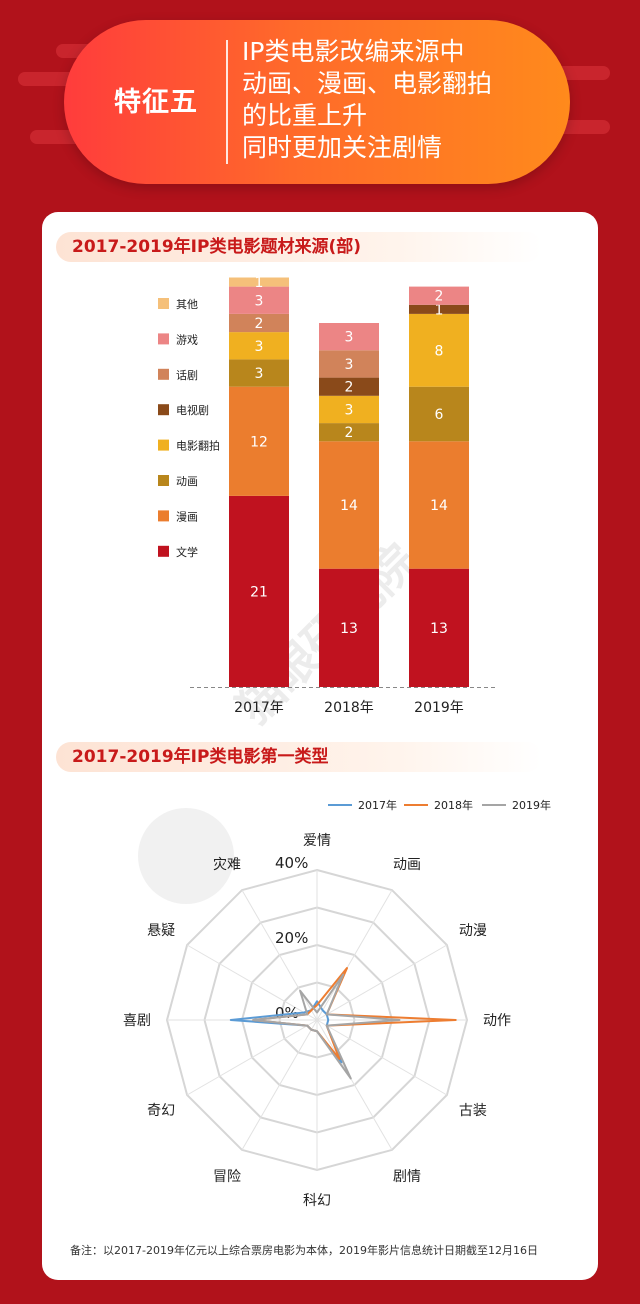 The width and height of the screenshot is (640, 1304). Describe the element at coordinates (353, 51) in the screenshot. I see `header-line: IP类电影改编来源中` at that location.